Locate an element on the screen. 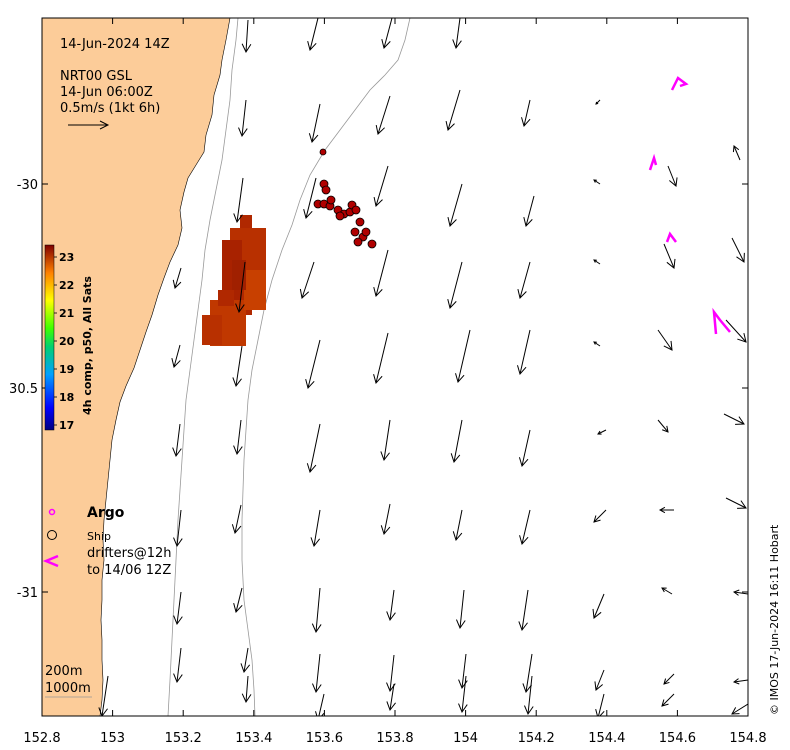  colorbar-tick-label: 22 is located at coordinates (66, 285).